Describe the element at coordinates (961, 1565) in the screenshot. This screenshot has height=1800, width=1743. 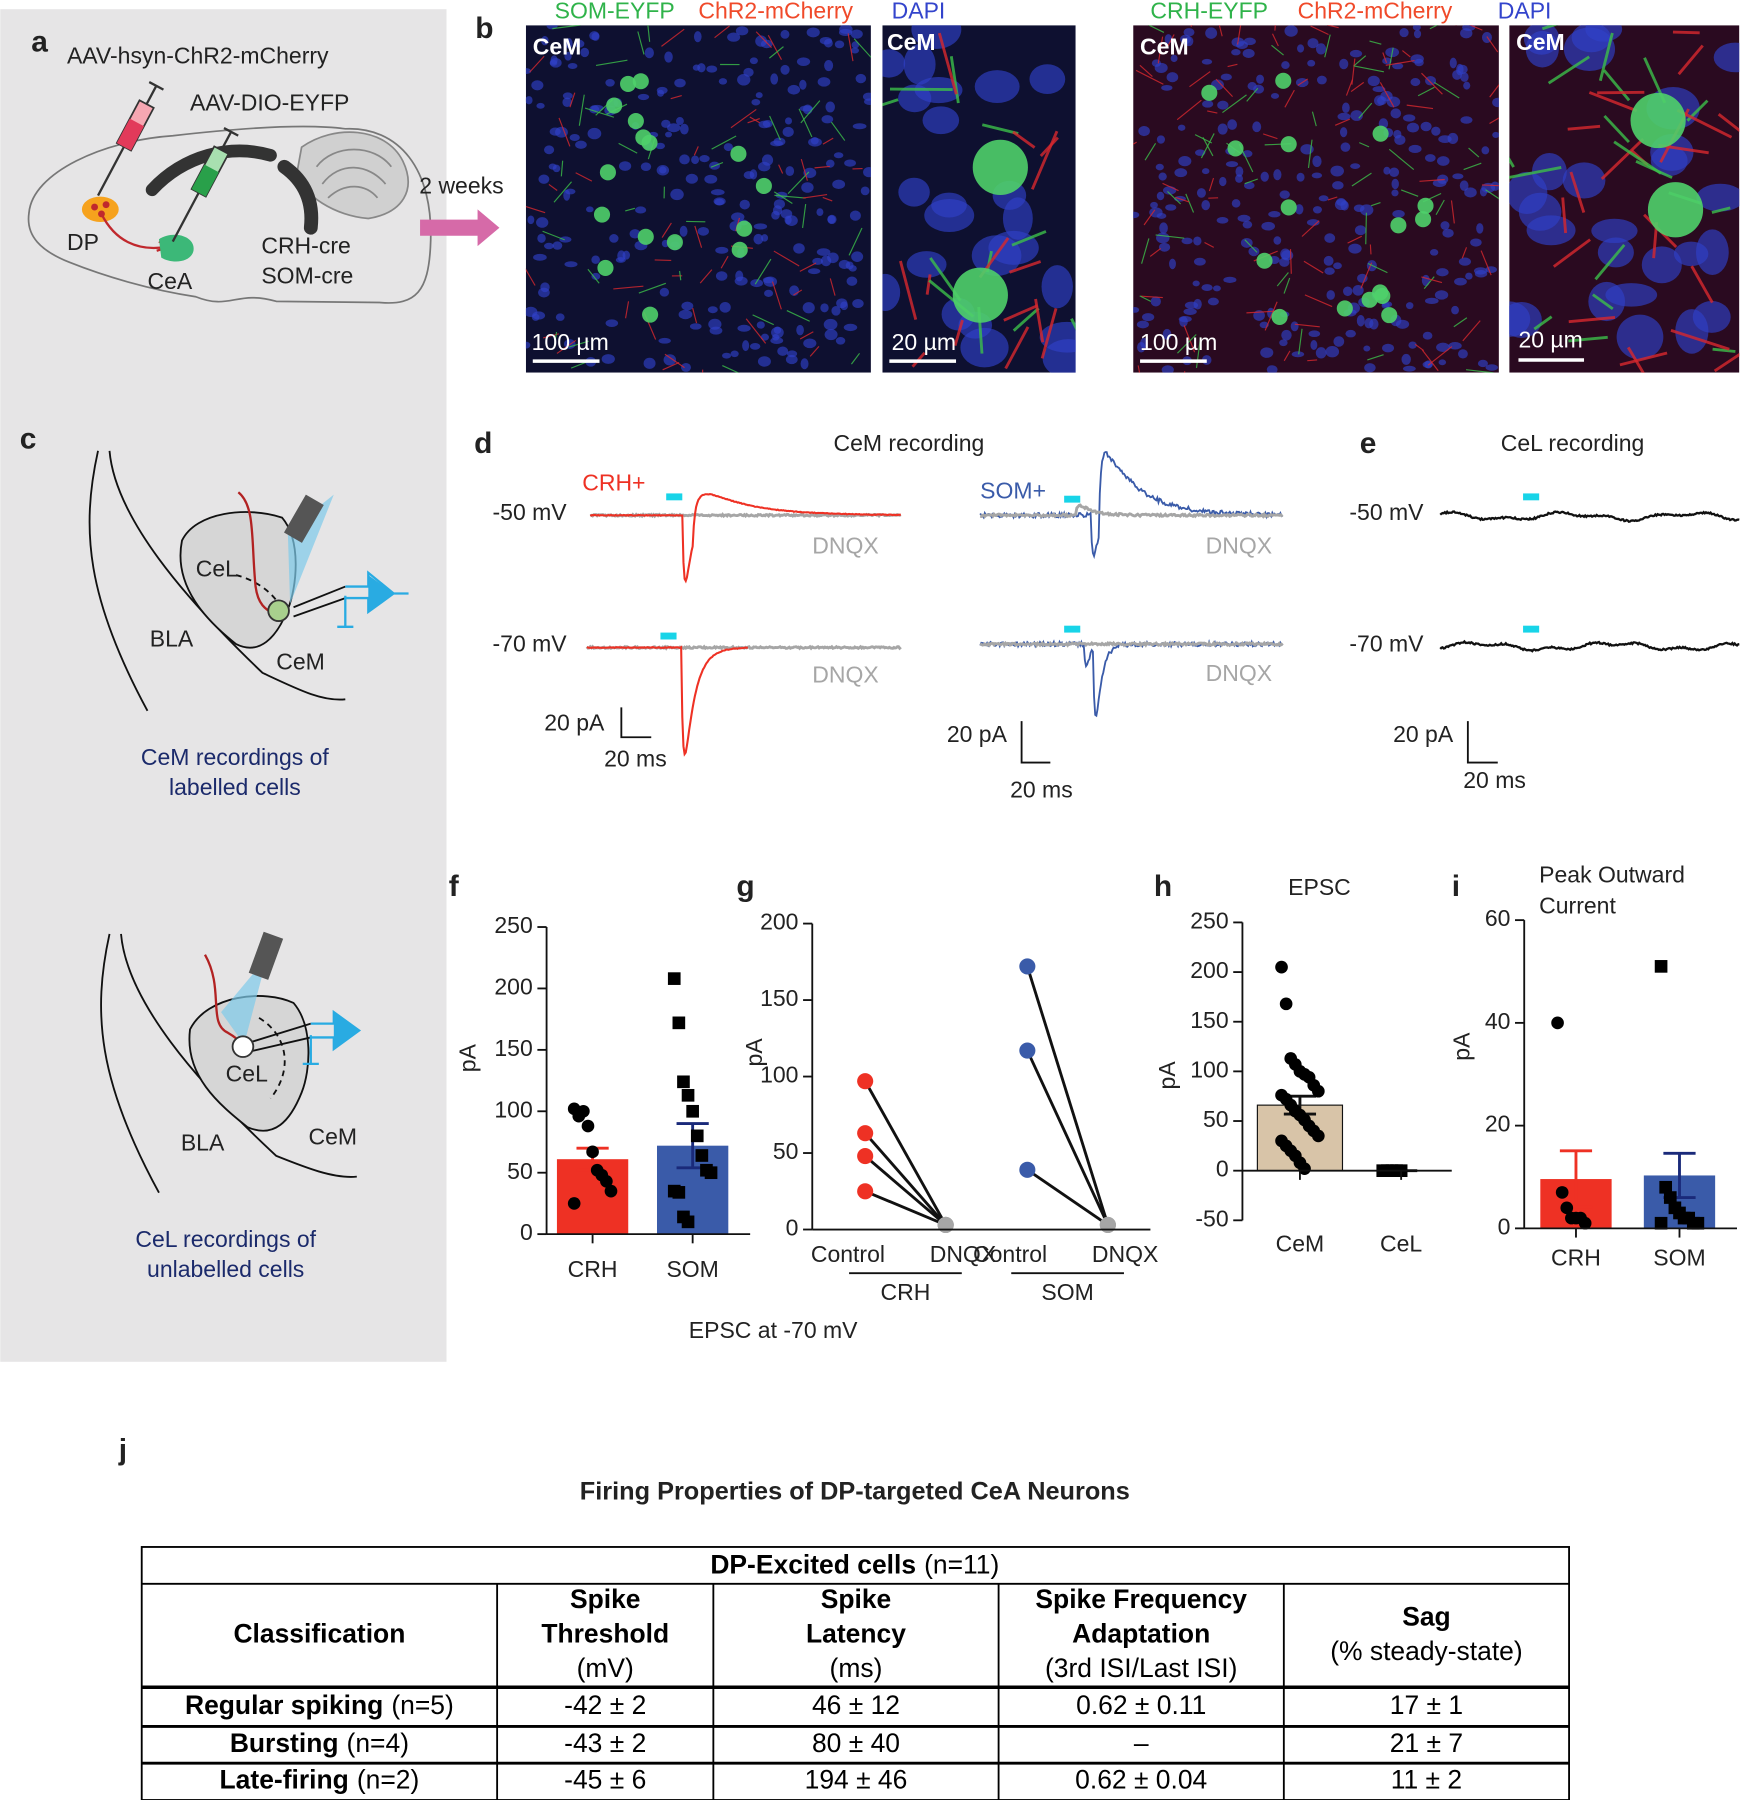
I see `cell-normal: (n=11)` at that location.